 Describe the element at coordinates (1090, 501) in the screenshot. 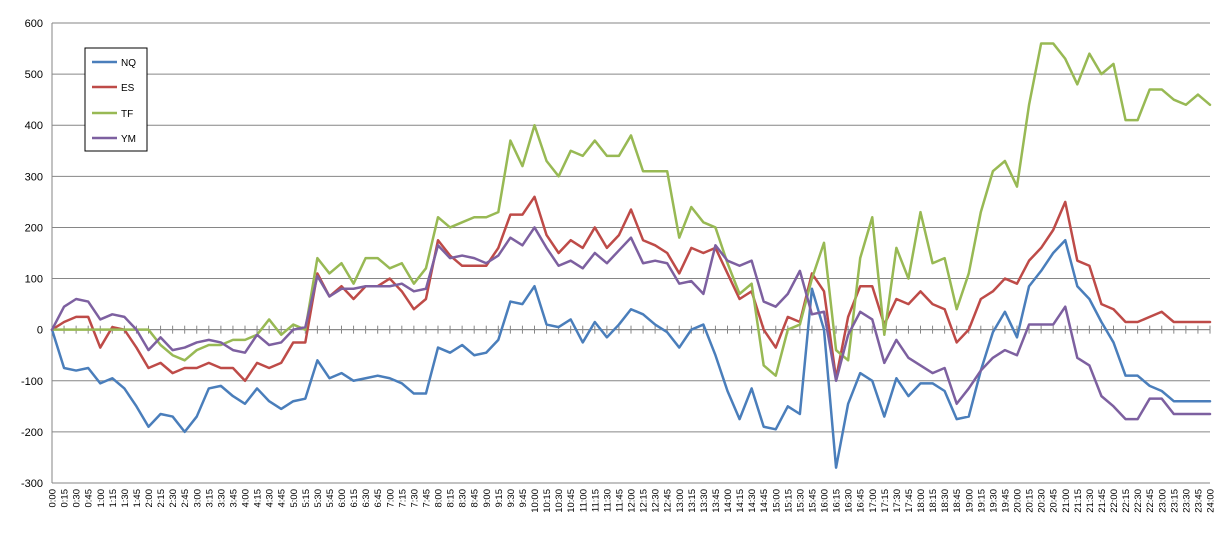

I see `x-tick-label: 21:30` at that location.